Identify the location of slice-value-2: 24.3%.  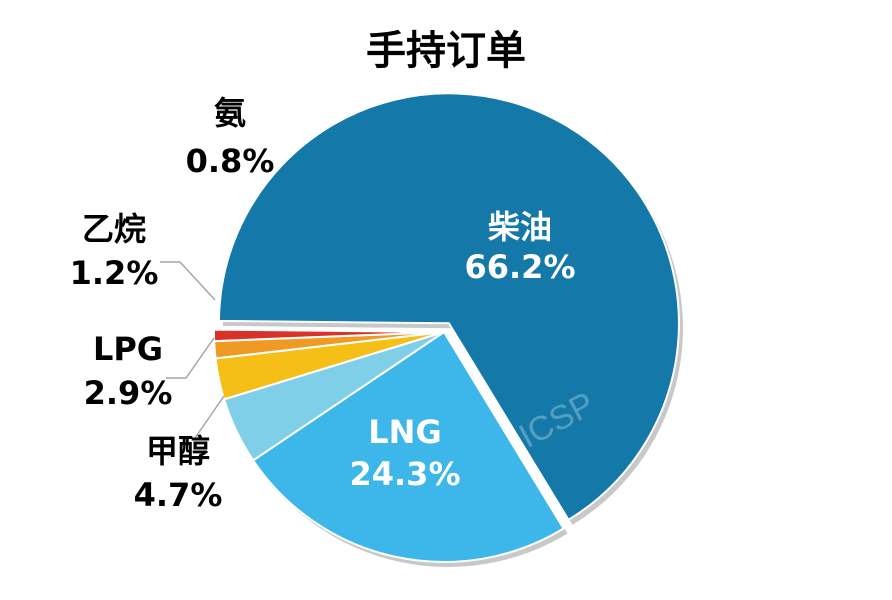
(404, 474).